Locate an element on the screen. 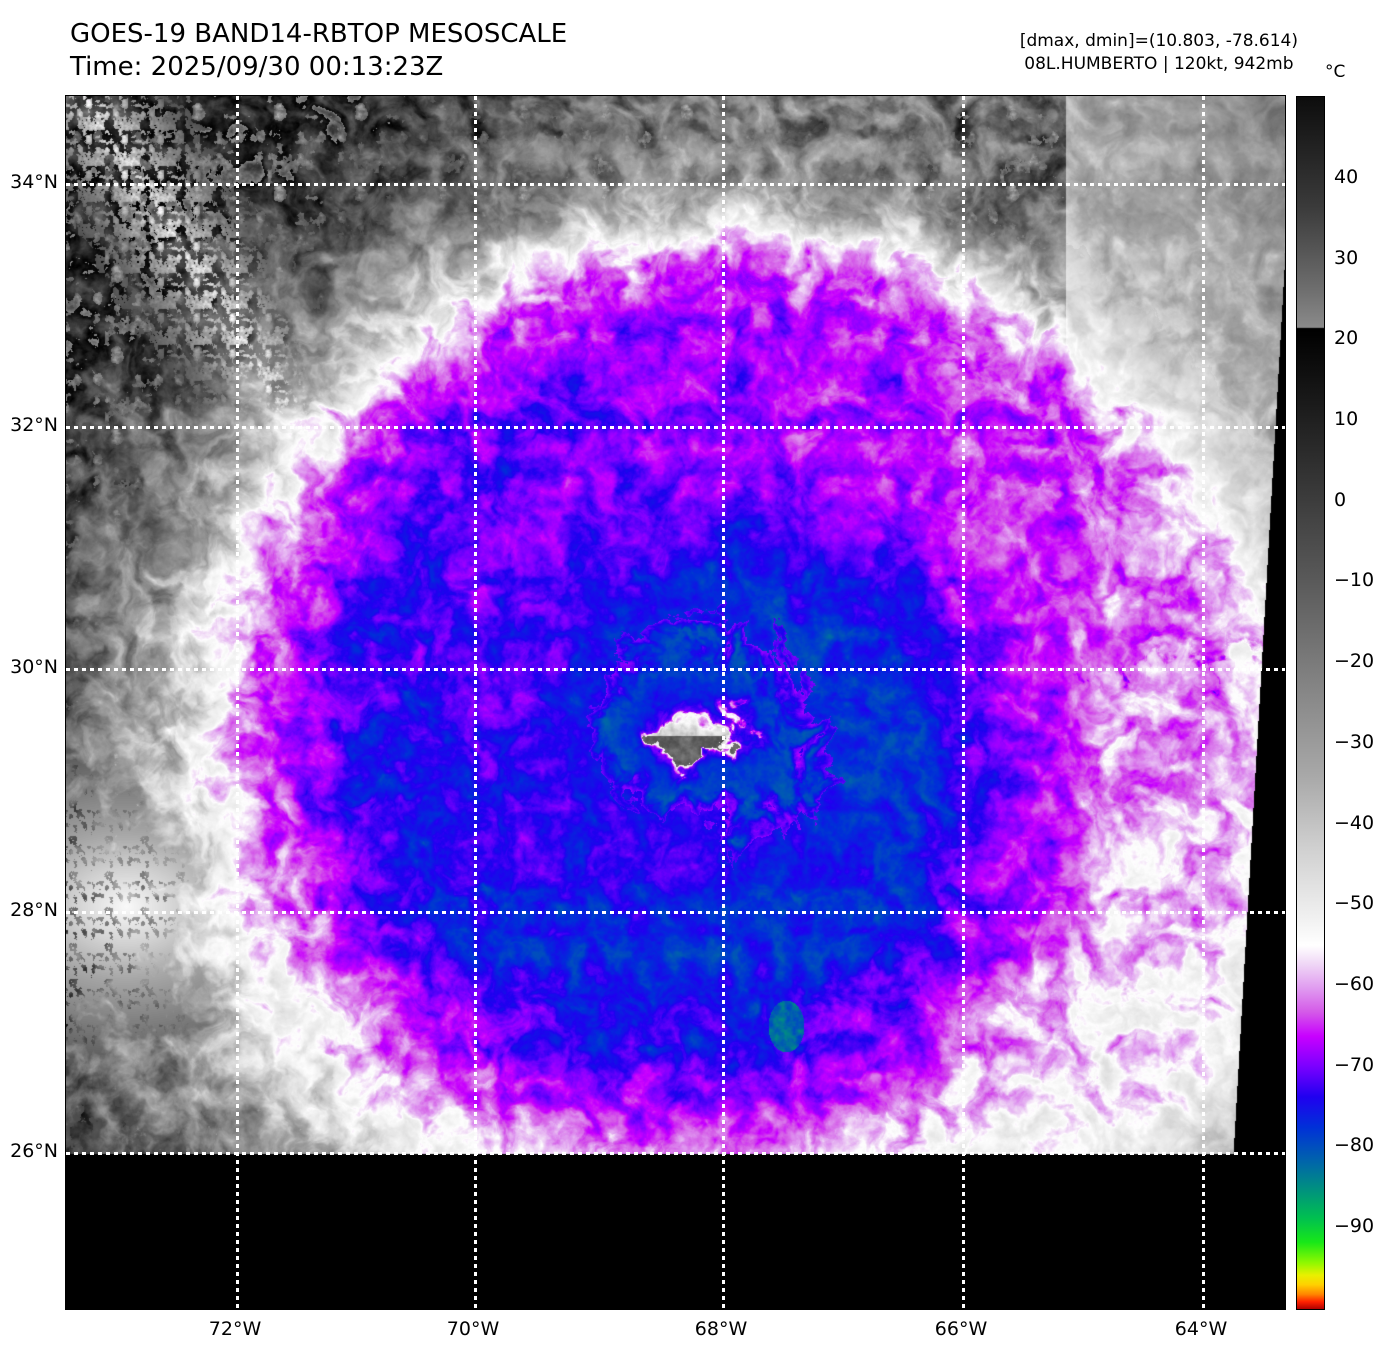 This screenshot has width=1390, height=1359. colorbar-tick-label: −60 is located at coordinates (1354, 984).